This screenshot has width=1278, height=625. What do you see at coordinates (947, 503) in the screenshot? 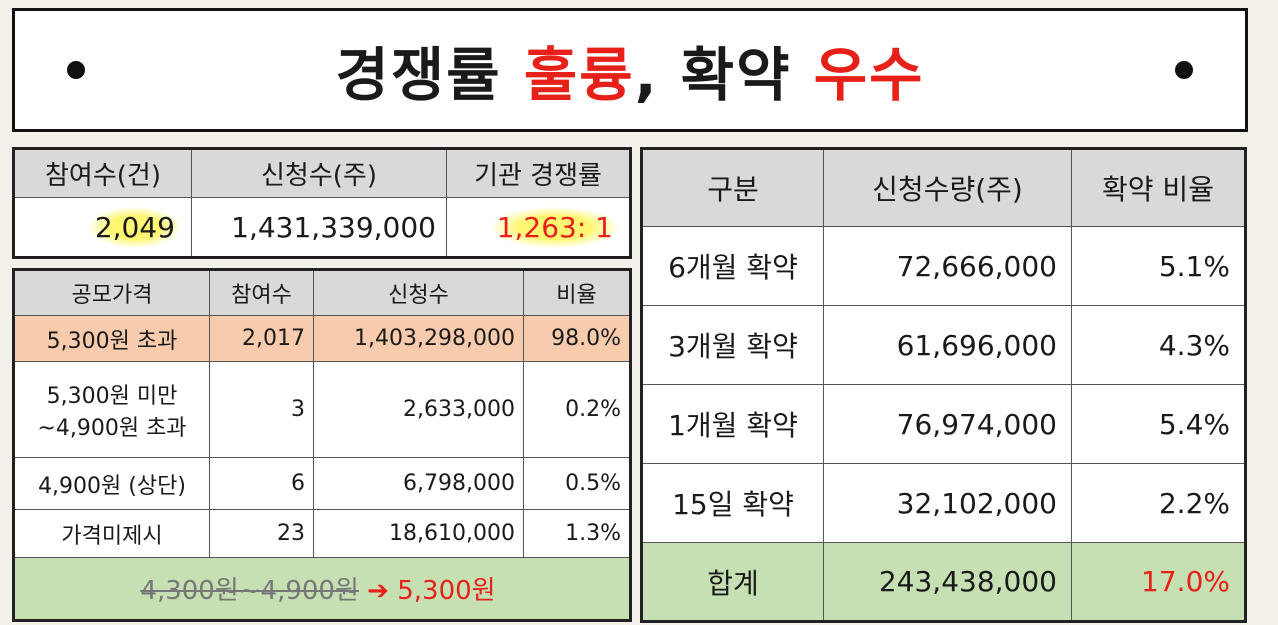
I see `lockup-shares: 32,102,000` at bounding box center [947, 503].